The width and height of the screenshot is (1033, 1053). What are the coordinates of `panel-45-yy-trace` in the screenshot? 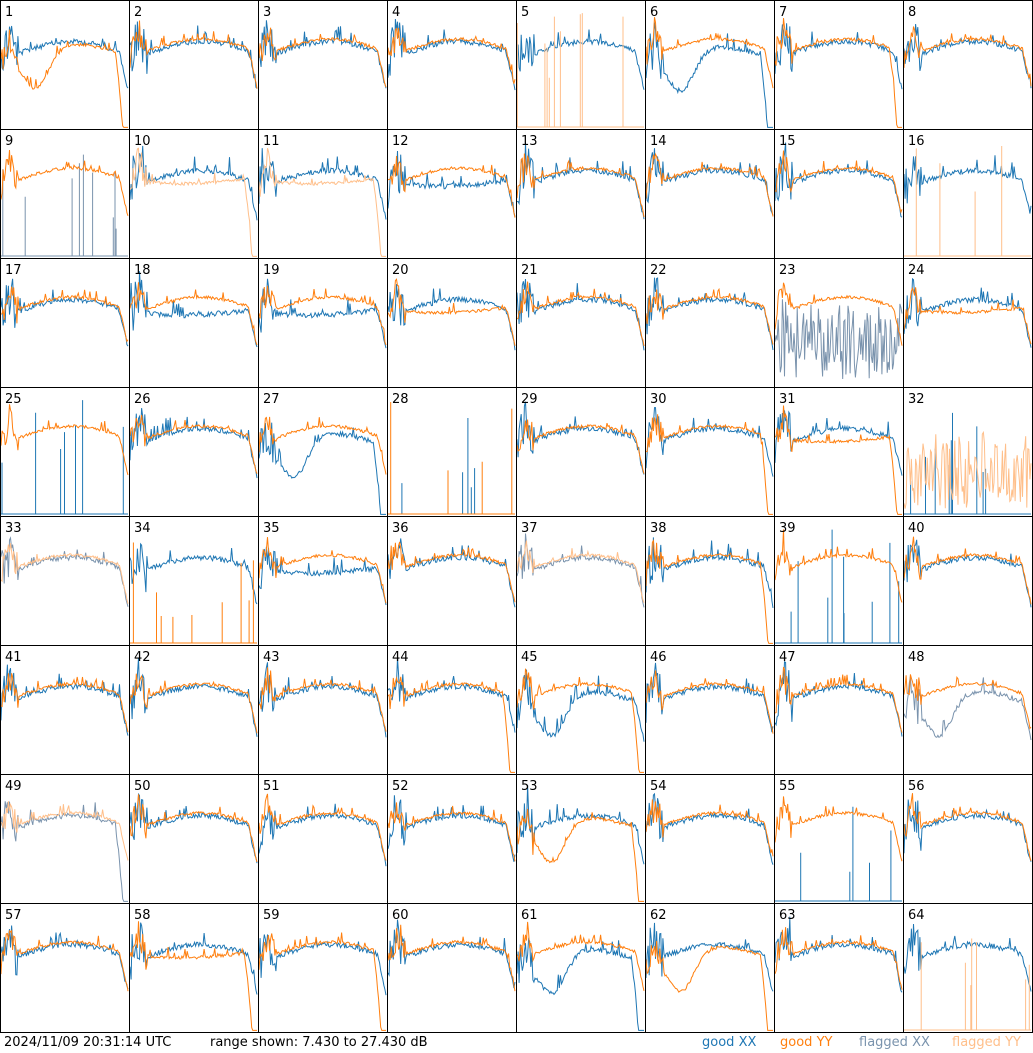 It's located at (580, 720).